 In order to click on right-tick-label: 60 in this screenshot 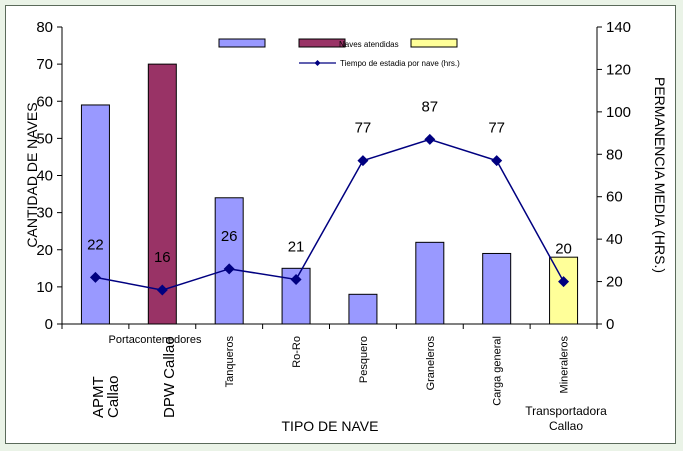, I will do `click(614, 197)`.